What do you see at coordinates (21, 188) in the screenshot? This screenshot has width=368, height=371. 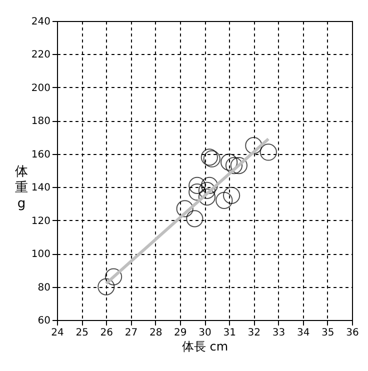 I see `y-axis-title: 体重 g` at bounding box center [21, 188].